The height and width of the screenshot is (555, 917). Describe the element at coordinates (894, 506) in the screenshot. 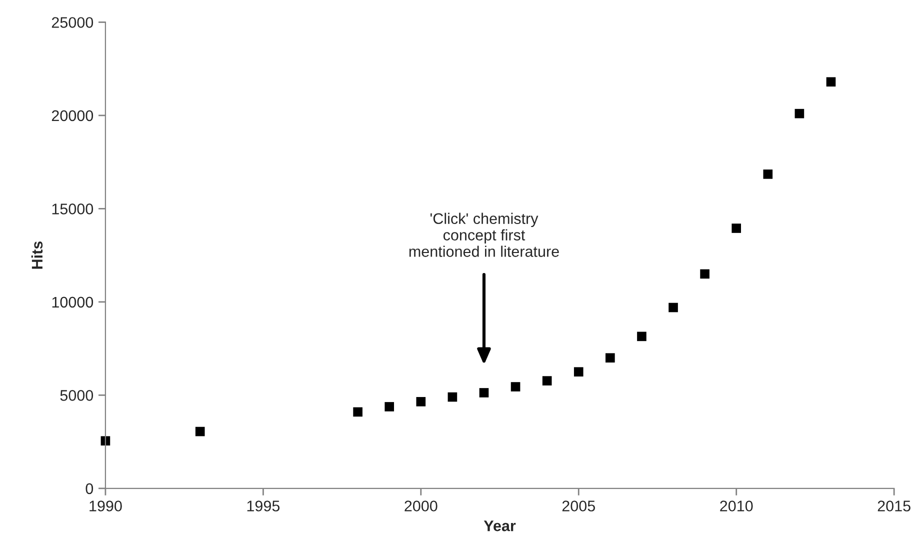

I see `x-tick-label: 2015` at that location.